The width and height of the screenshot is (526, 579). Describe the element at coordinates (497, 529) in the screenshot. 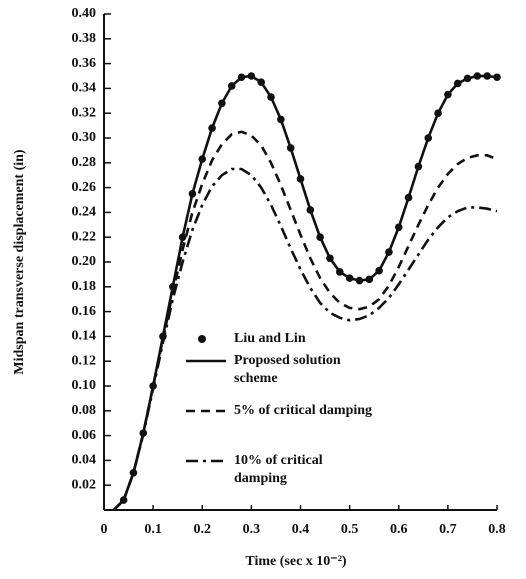

I see `x-tick-label: 0.8` at that location.